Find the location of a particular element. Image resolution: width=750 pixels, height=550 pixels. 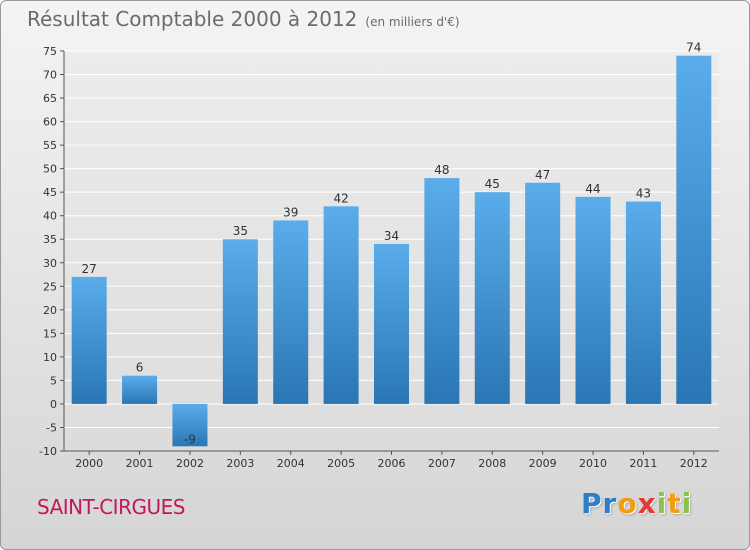

data-label: 6 is located at coordinates (140, 368).